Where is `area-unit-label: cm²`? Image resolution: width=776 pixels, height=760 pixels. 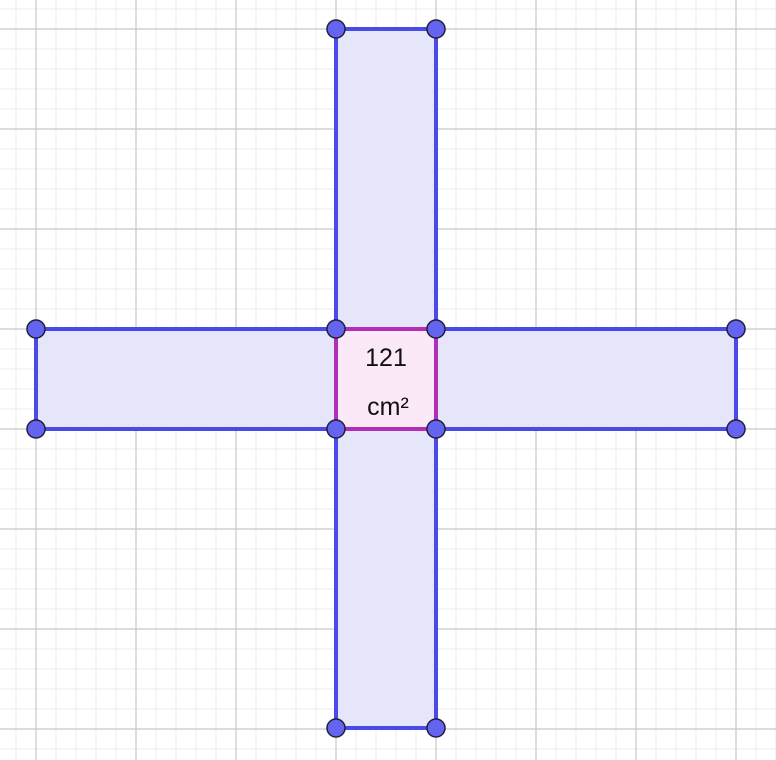
area-unit-label: cm² is located at coordinates (388, 407).